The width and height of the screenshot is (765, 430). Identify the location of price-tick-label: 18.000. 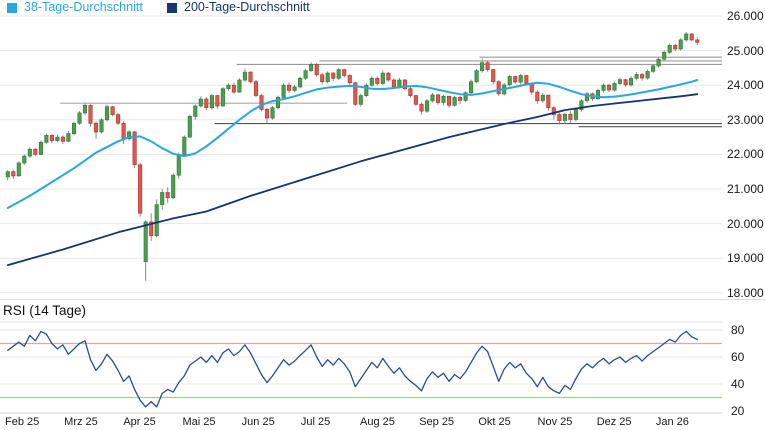
(745, 292).